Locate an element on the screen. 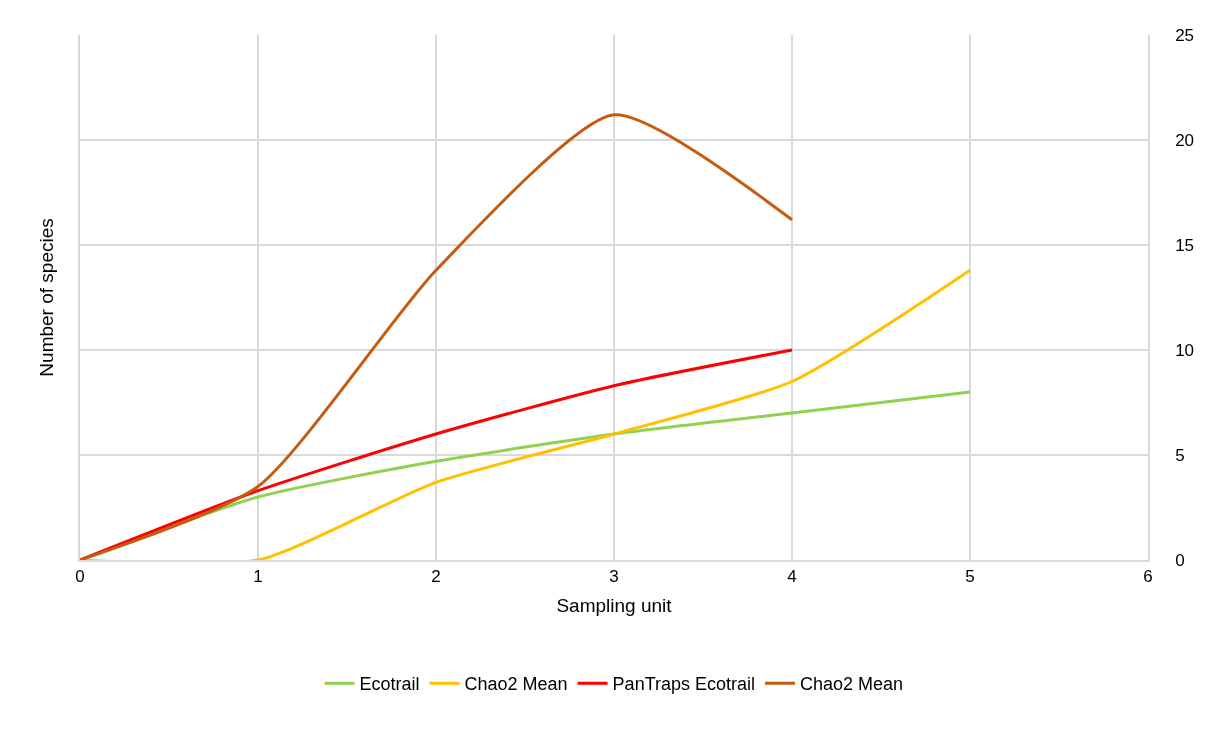 This screenshot has width=1210, height=736. x-tick-label: 1 is located at coordinates (258, 577).